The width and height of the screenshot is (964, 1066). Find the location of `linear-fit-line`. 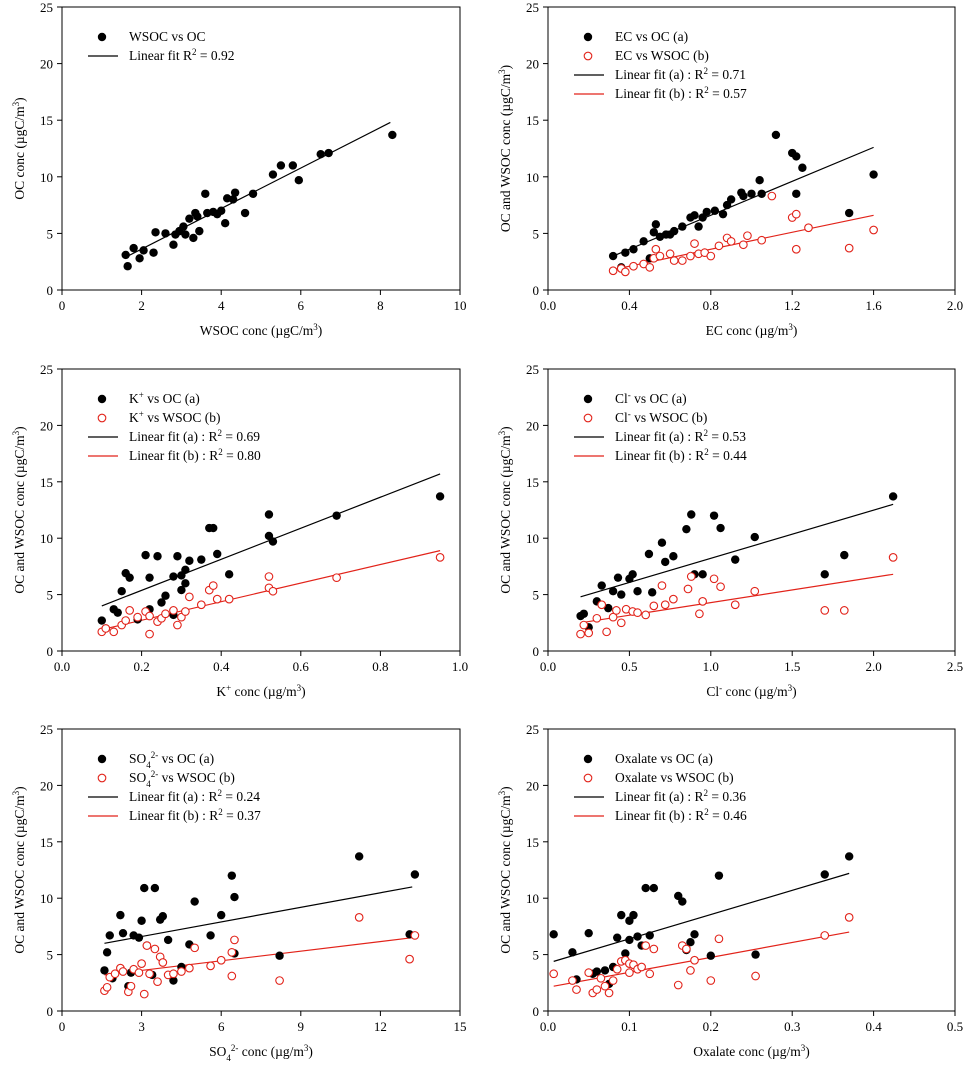

linear-fit-line is located at coordinates (258, 956).